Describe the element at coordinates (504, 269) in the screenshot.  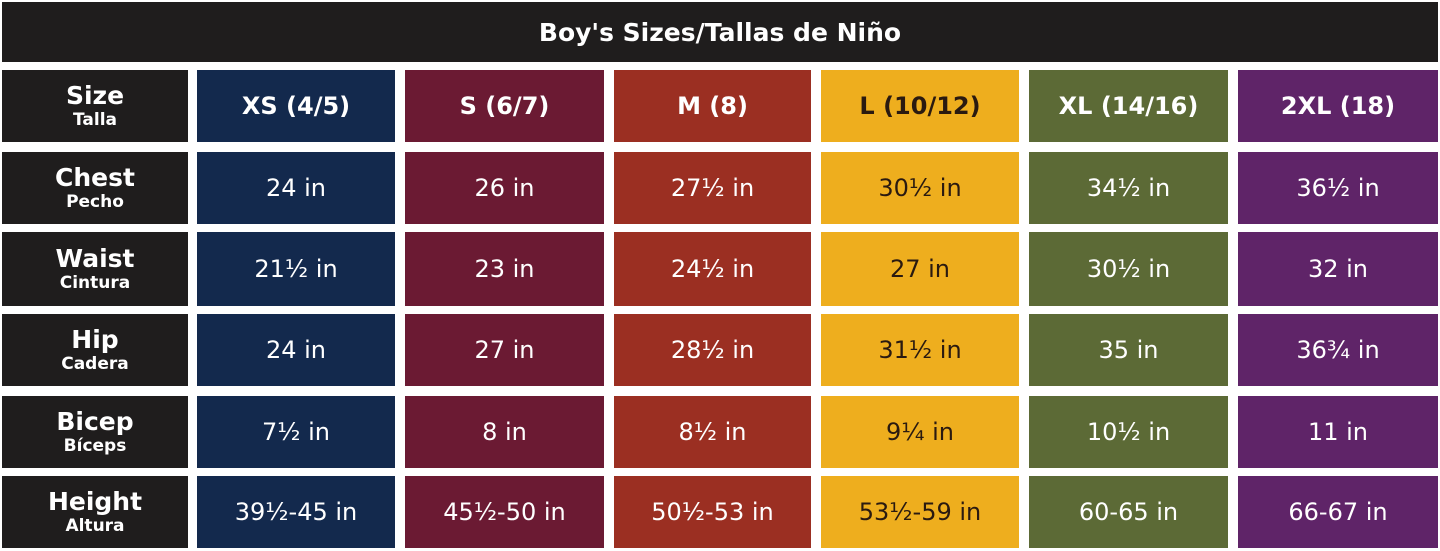
I see `cell: 23 in` at that location.